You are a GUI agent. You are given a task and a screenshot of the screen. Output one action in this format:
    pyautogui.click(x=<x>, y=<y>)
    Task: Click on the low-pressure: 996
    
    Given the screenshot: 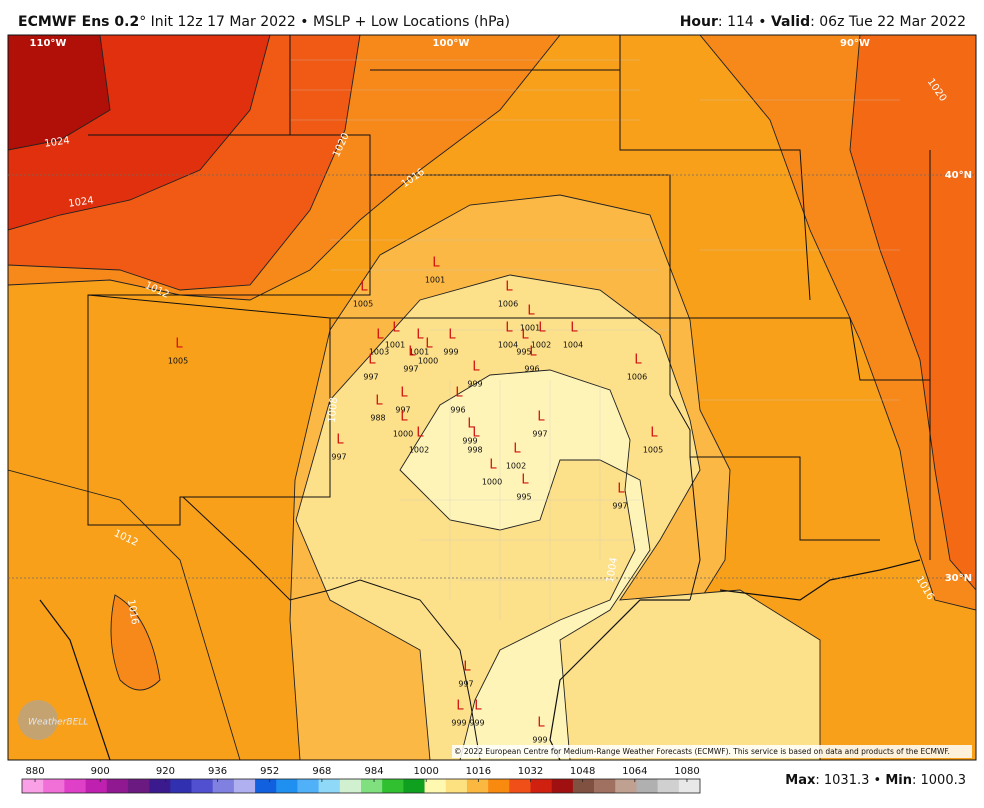 What is the action you would take?
    pyautogui.click(x=531, y=369)
    